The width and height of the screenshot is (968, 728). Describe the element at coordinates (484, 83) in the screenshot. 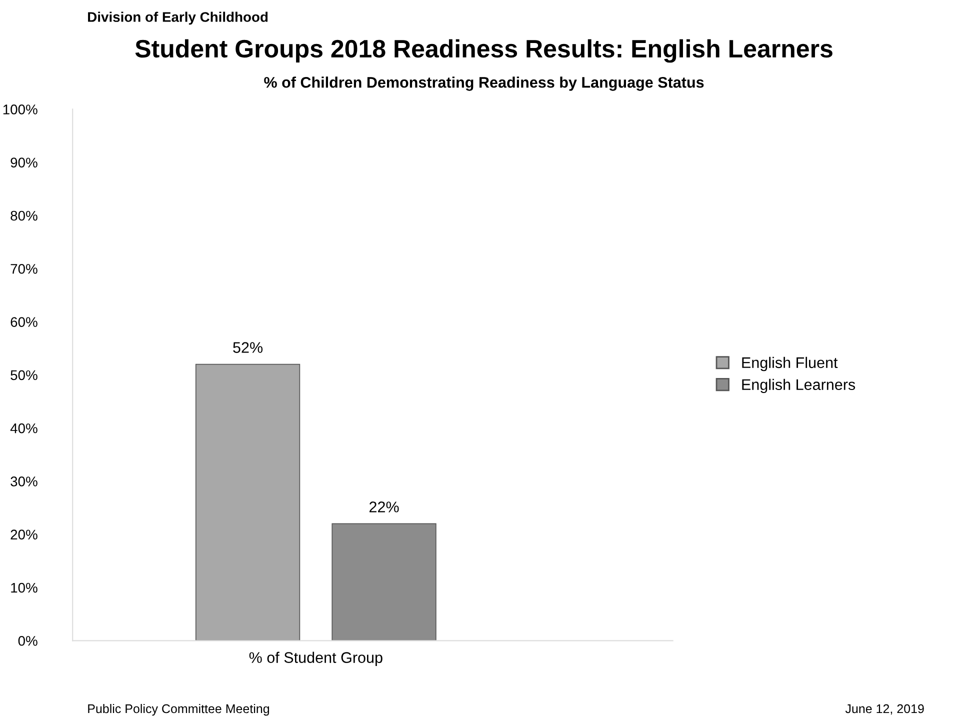

I see `chart-subtitle: % of Children Demonstrating Readiness by Language Status` at that location.